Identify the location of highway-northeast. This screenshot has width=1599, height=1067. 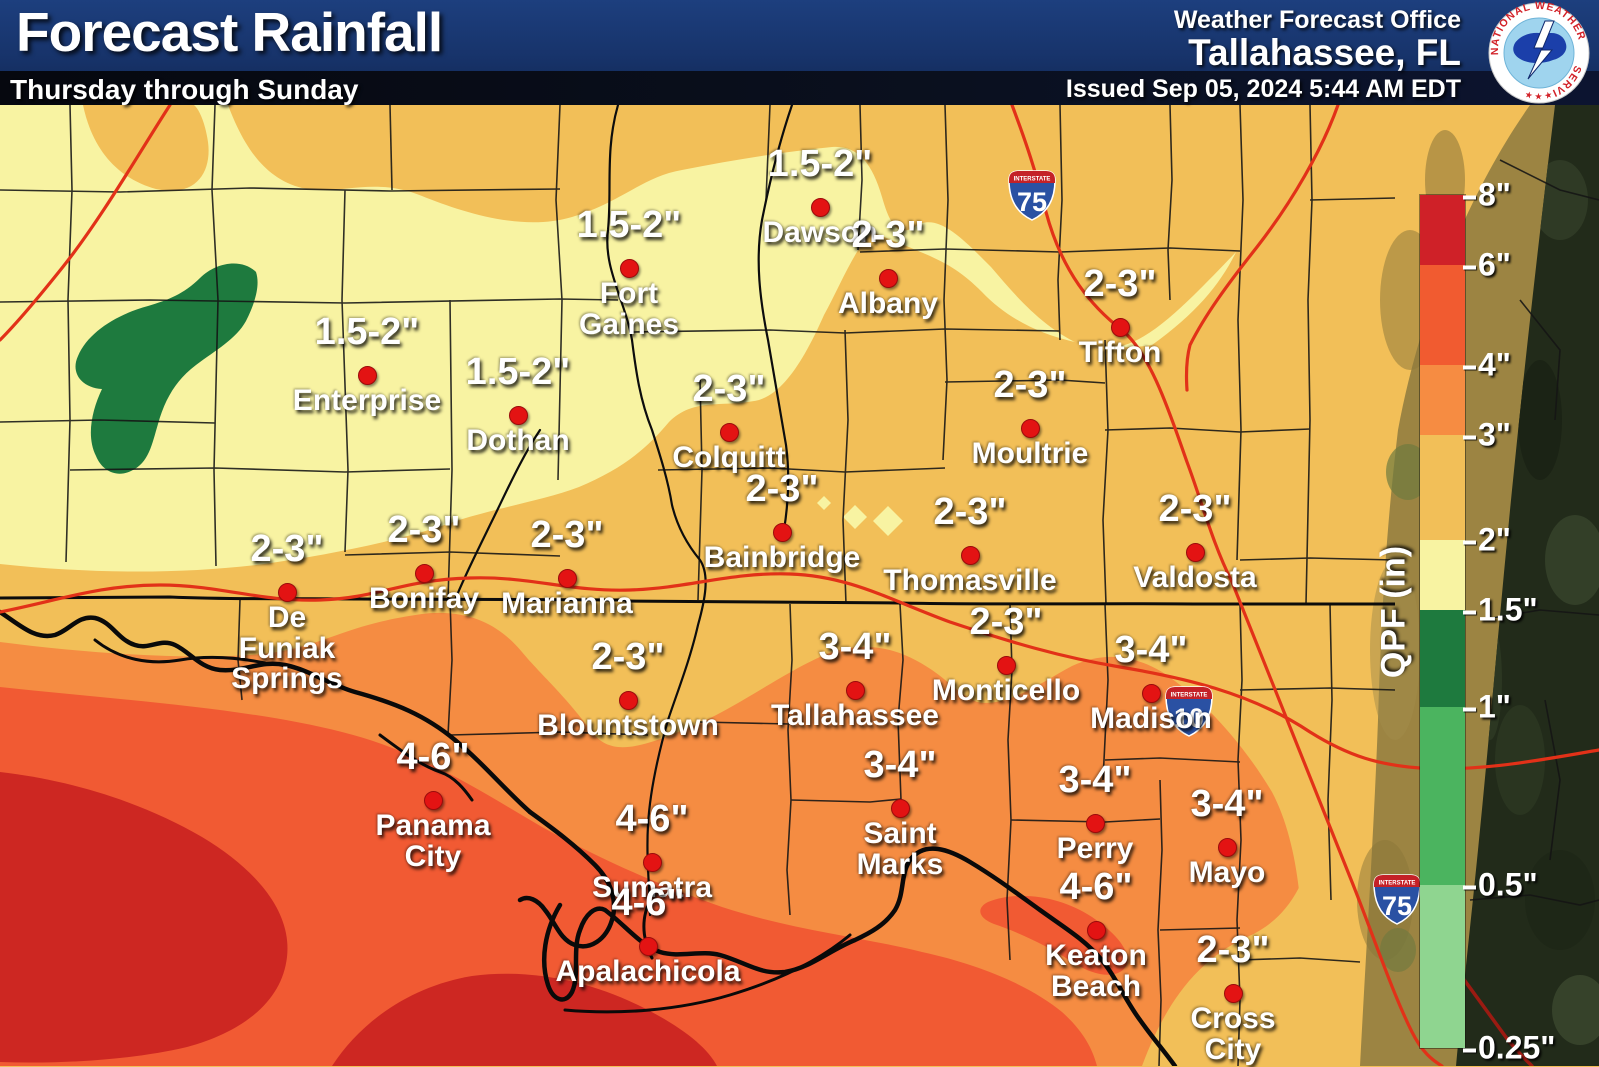
(1262, 247).